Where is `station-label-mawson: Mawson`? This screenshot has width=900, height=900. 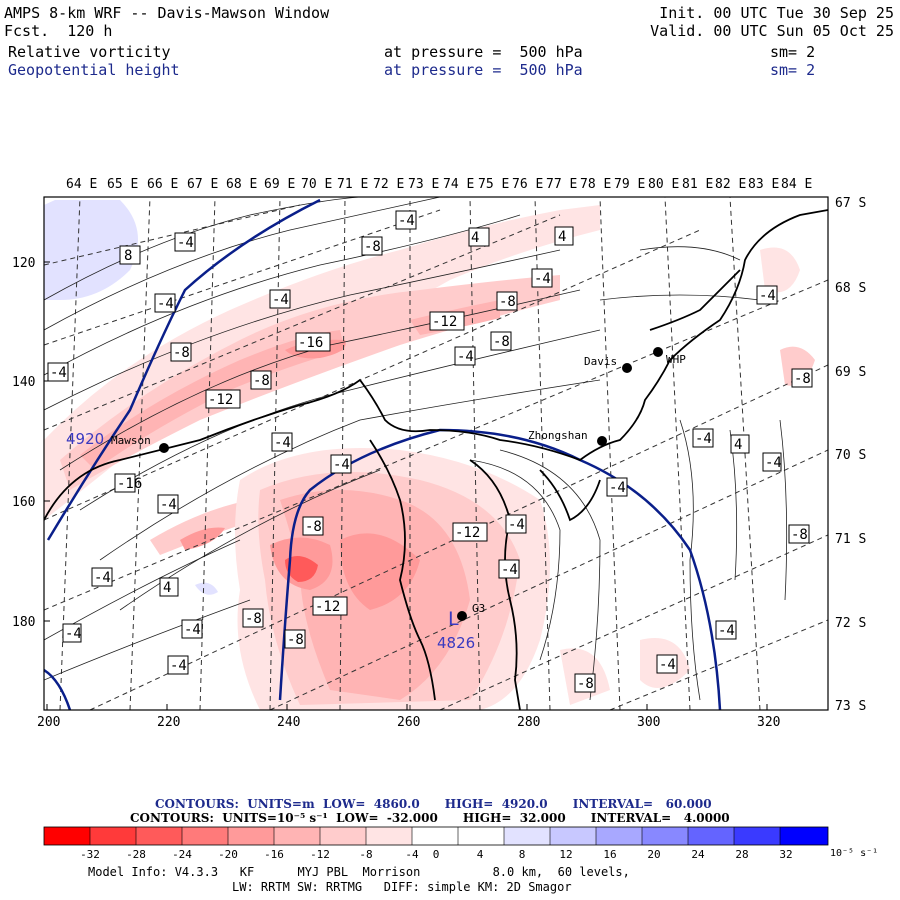 station-label-mawson: Mawson is located at coordinates (131, 440).